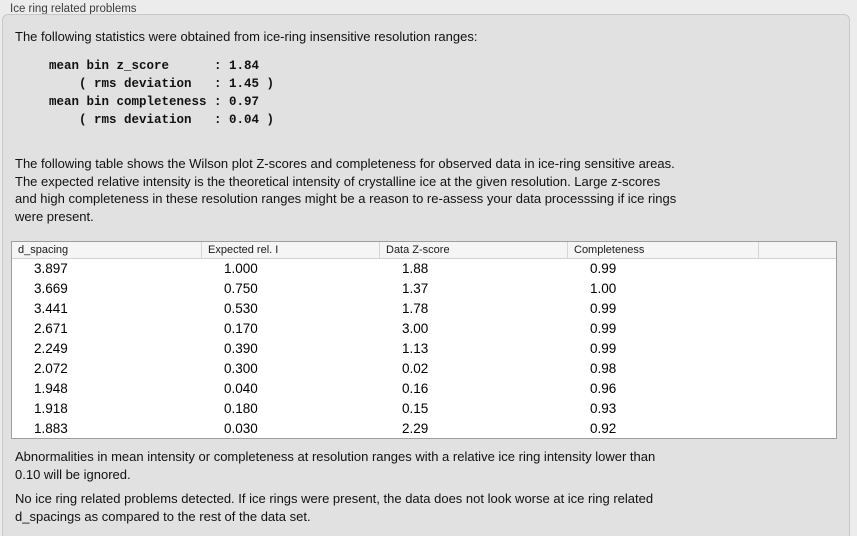  I want to click on table-row: 3.441 0.530 1.78 0.99, so click(424, 309).